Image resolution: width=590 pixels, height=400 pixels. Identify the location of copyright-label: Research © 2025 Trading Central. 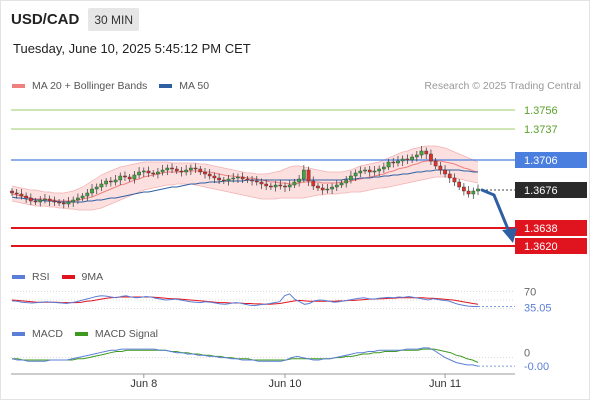
(502, 86).